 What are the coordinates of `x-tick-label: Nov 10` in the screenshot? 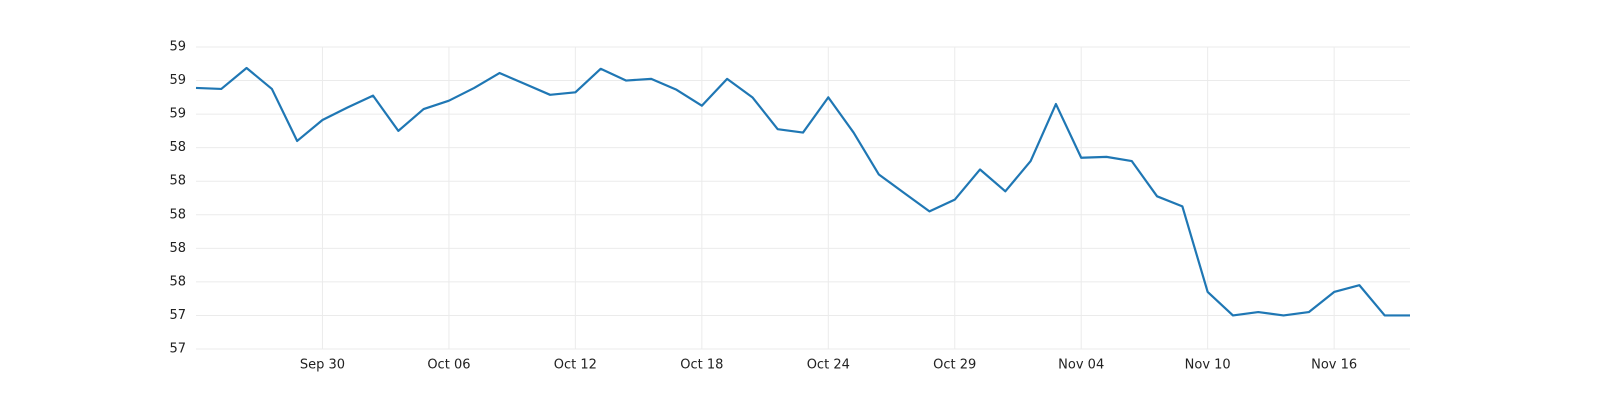 It's located at (1208, 365).